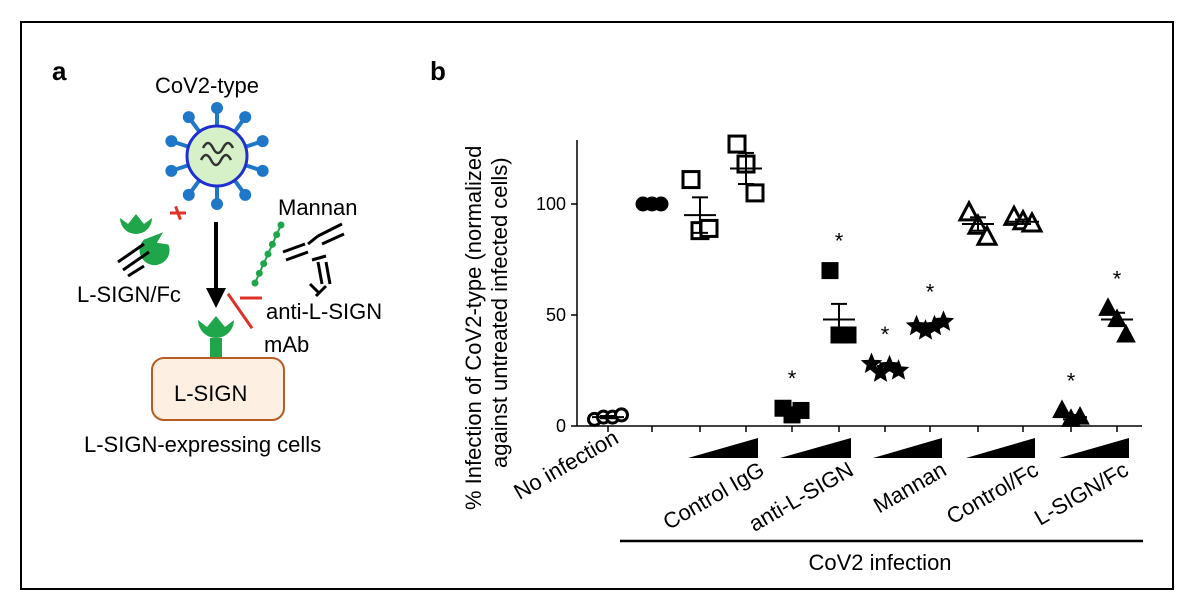 The image size is (1195, 610). What do you see at coordinates (879, 562) in the screenshot?
I see `group-label: CoV2 infection` at bounding box center [879, 562].